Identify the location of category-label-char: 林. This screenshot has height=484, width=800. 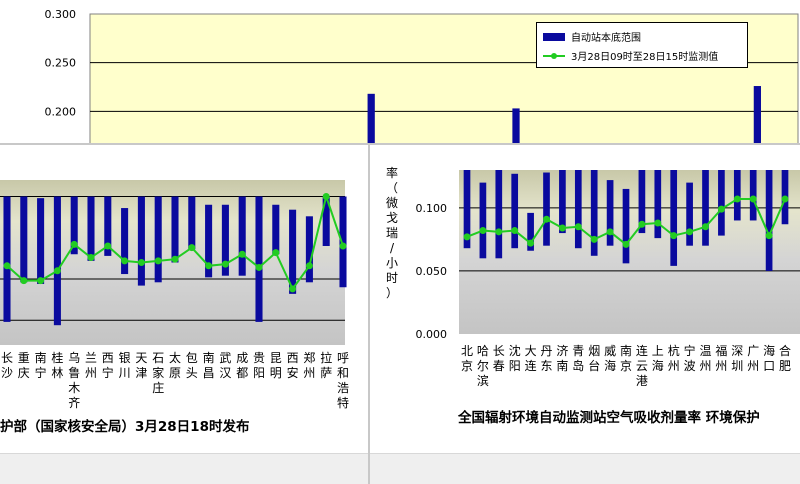
(57, 373).